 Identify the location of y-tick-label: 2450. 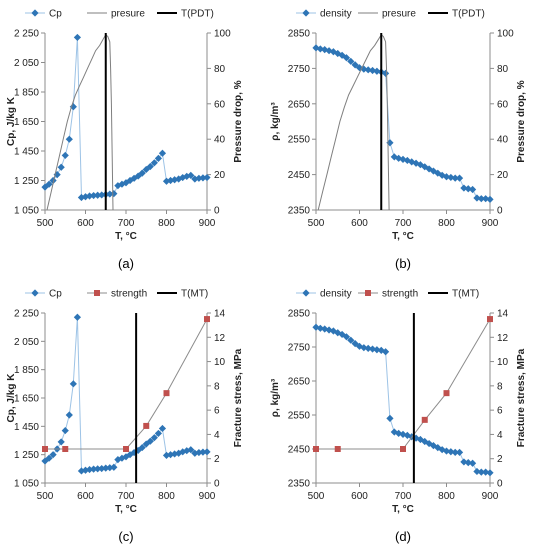
(299, 450).